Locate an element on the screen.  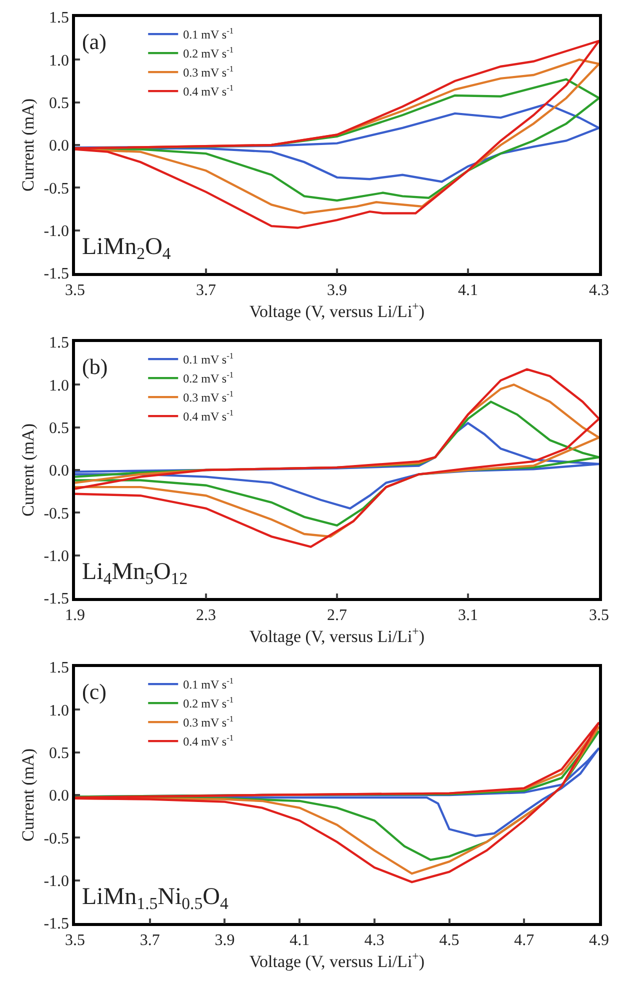
x-tick-label: 4.7 is located at coordinates (524, 940).